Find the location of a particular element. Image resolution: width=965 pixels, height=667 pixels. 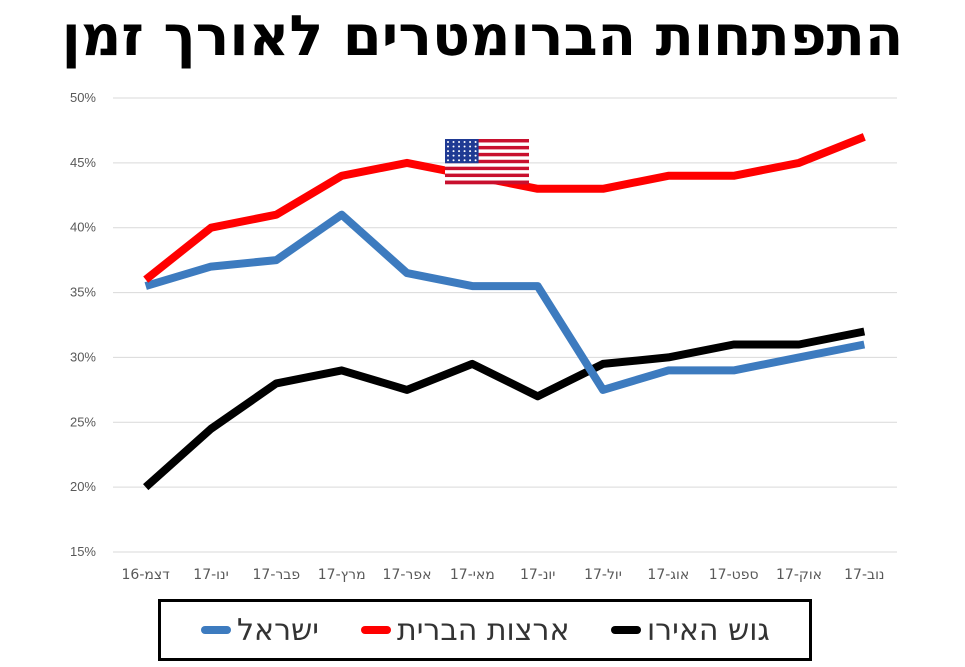

chart-title: התפתחות הברומטרים לאורך זמן is located at coordinates (482, 36).